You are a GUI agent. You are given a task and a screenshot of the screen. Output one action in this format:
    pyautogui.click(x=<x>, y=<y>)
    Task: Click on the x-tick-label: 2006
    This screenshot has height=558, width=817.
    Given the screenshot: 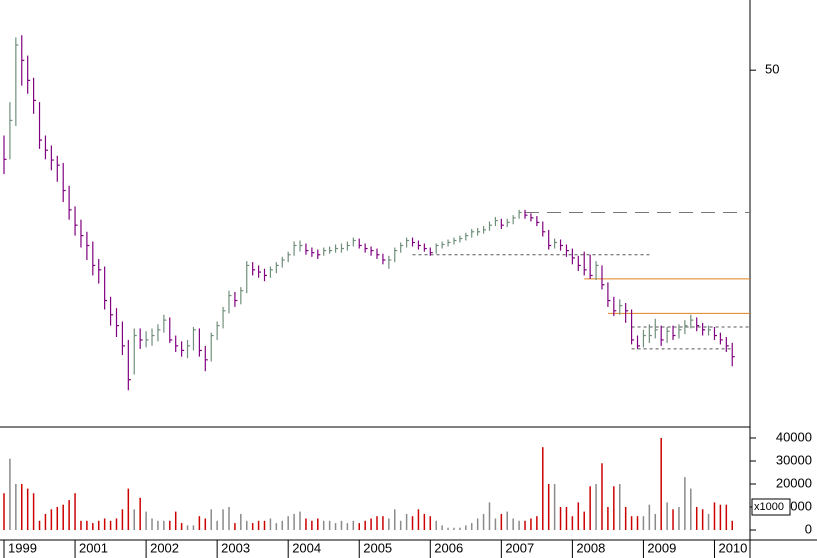 What is the action you would take?
    pyautogui.click(x=448, y=547)
    